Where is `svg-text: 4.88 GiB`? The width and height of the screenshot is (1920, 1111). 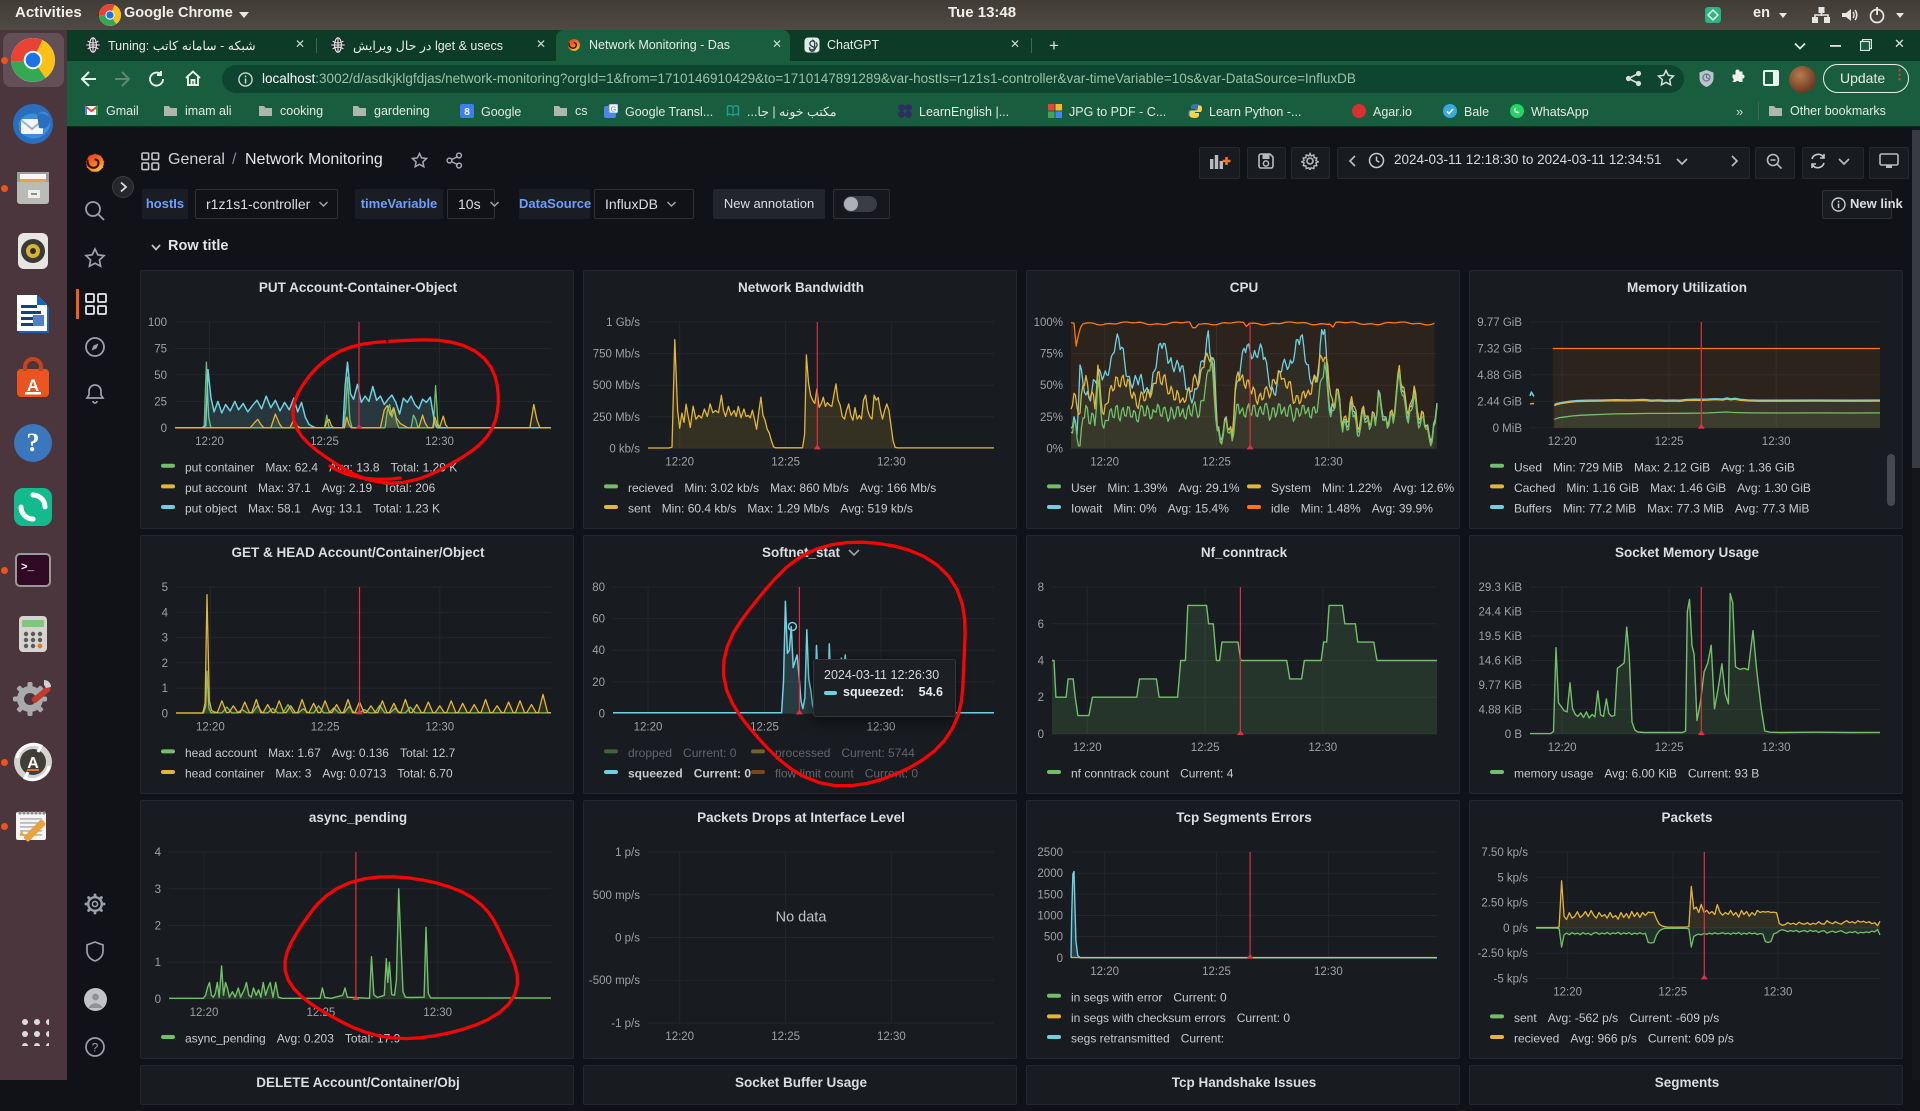
svg-text: 4.88 GiB is located at coordinates (1499, 376).